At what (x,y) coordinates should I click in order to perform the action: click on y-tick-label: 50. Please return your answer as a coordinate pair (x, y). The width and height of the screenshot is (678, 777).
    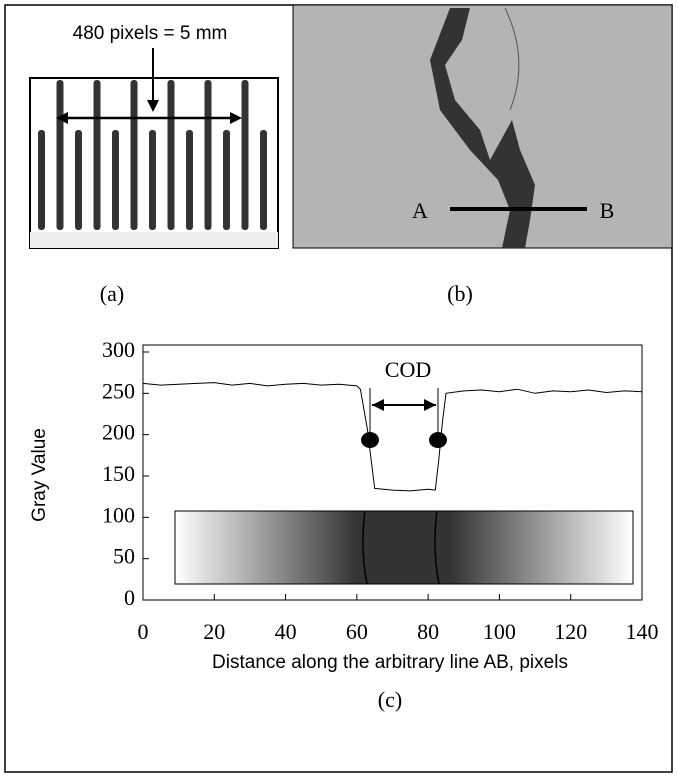
    Looking at the image, I should click on (124, 556).